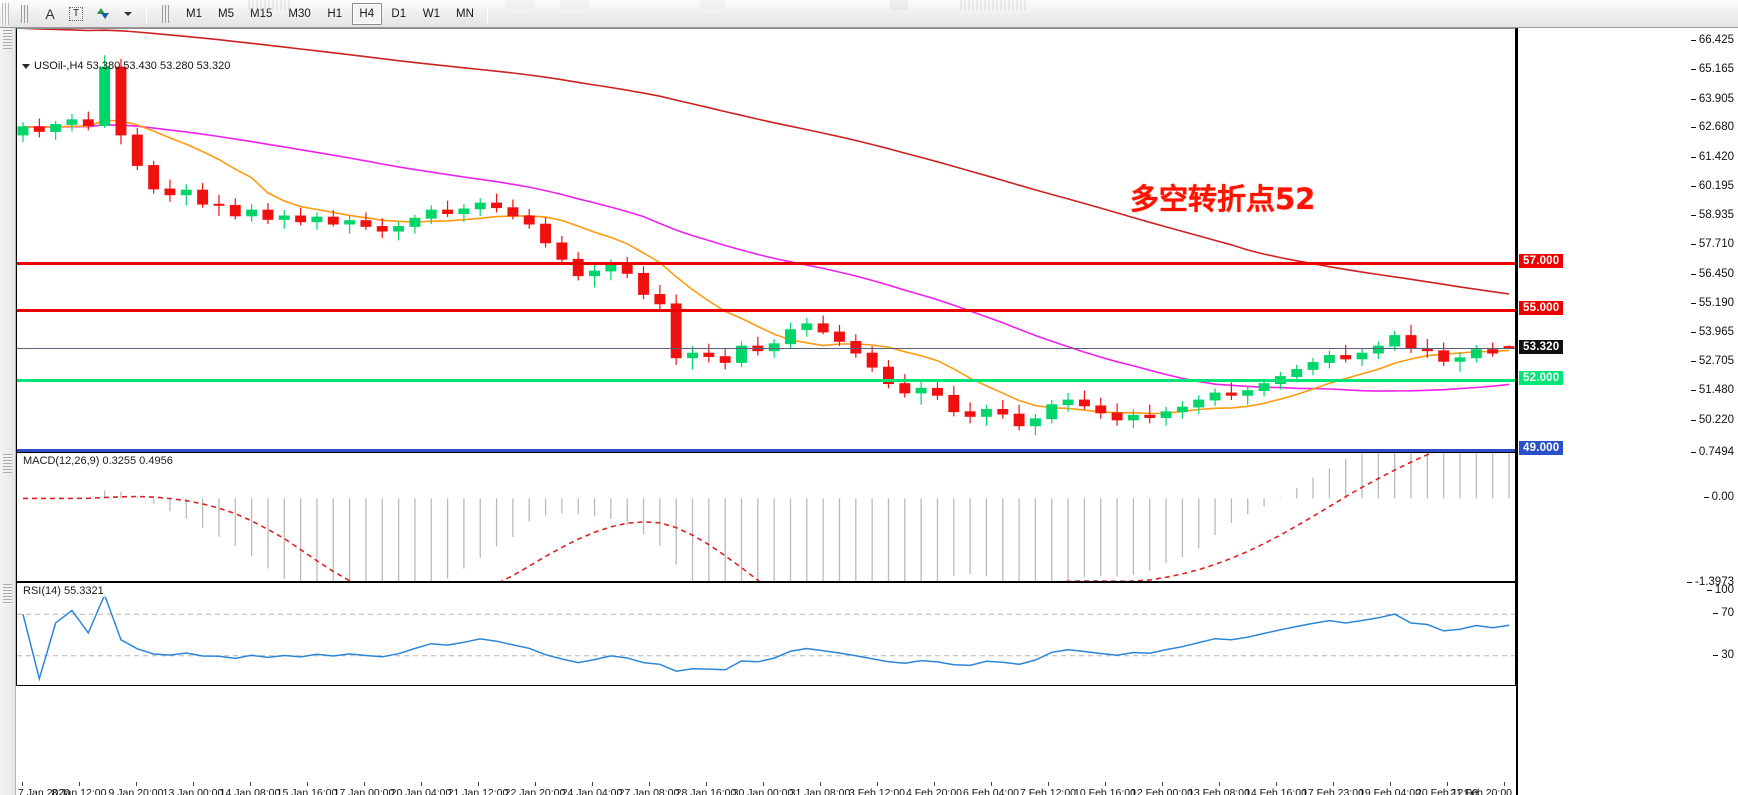  I want to click on time-tick: 9 Jan 20:00, so click(136, 791).